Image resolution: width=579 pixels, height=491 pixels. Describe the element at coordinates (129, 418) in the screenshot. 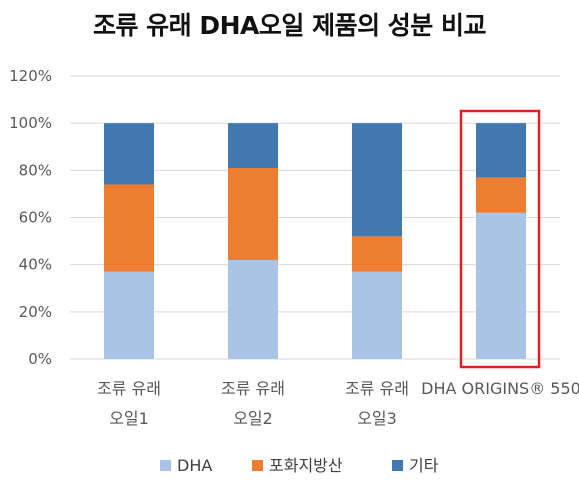

I see `x-tick-label: 오일1` at that location.